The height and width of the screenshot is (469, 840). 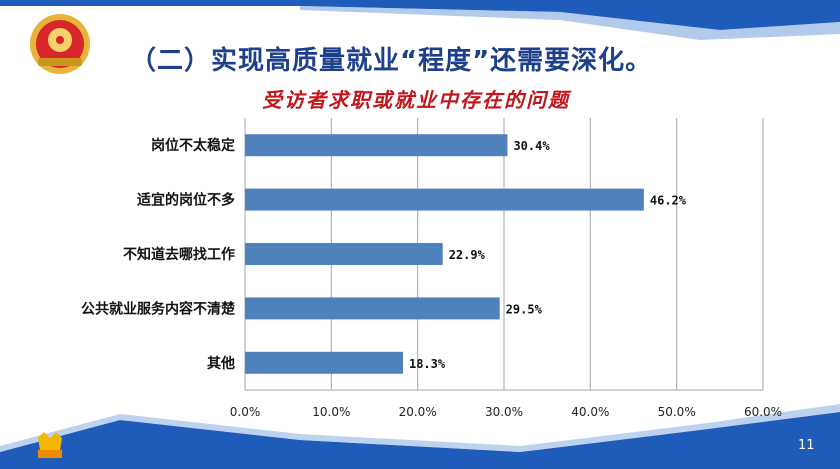 I want to click on category-label: 不知道去哪找工作, so click(x=179, y=254).